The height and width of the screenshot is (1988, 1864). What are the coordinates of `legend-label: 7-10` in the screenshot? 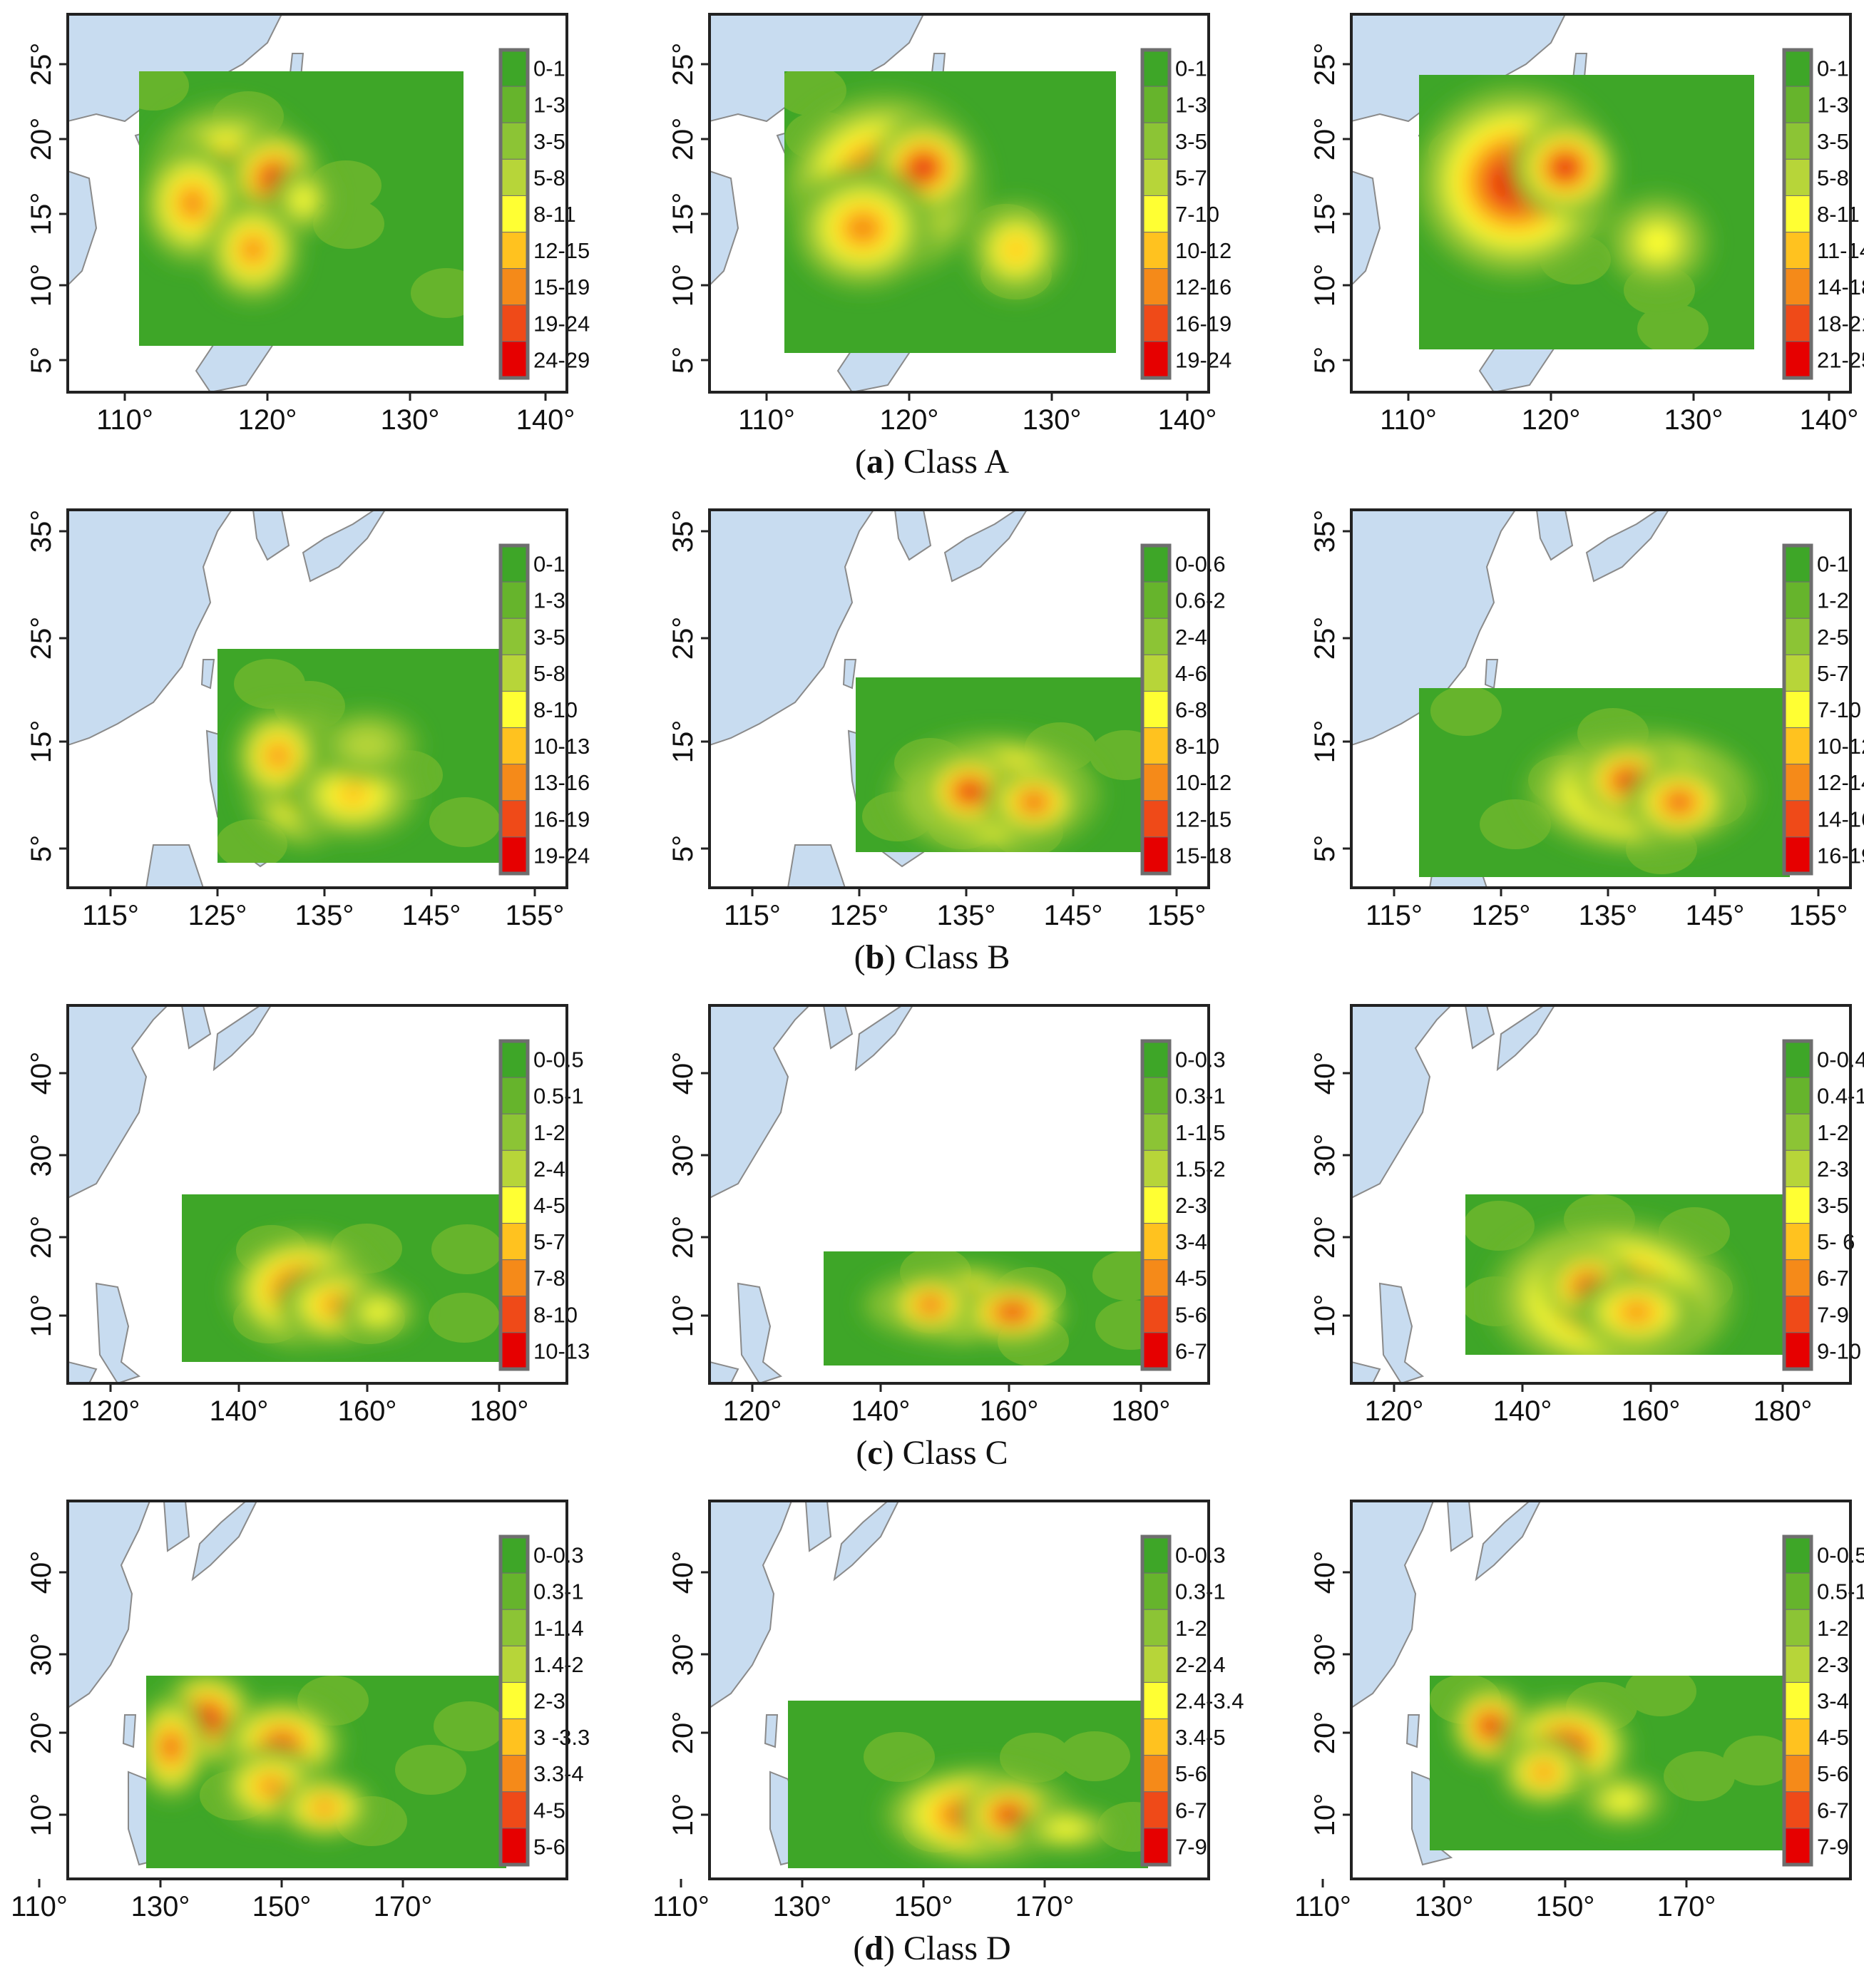 It's located at (1839, 709).